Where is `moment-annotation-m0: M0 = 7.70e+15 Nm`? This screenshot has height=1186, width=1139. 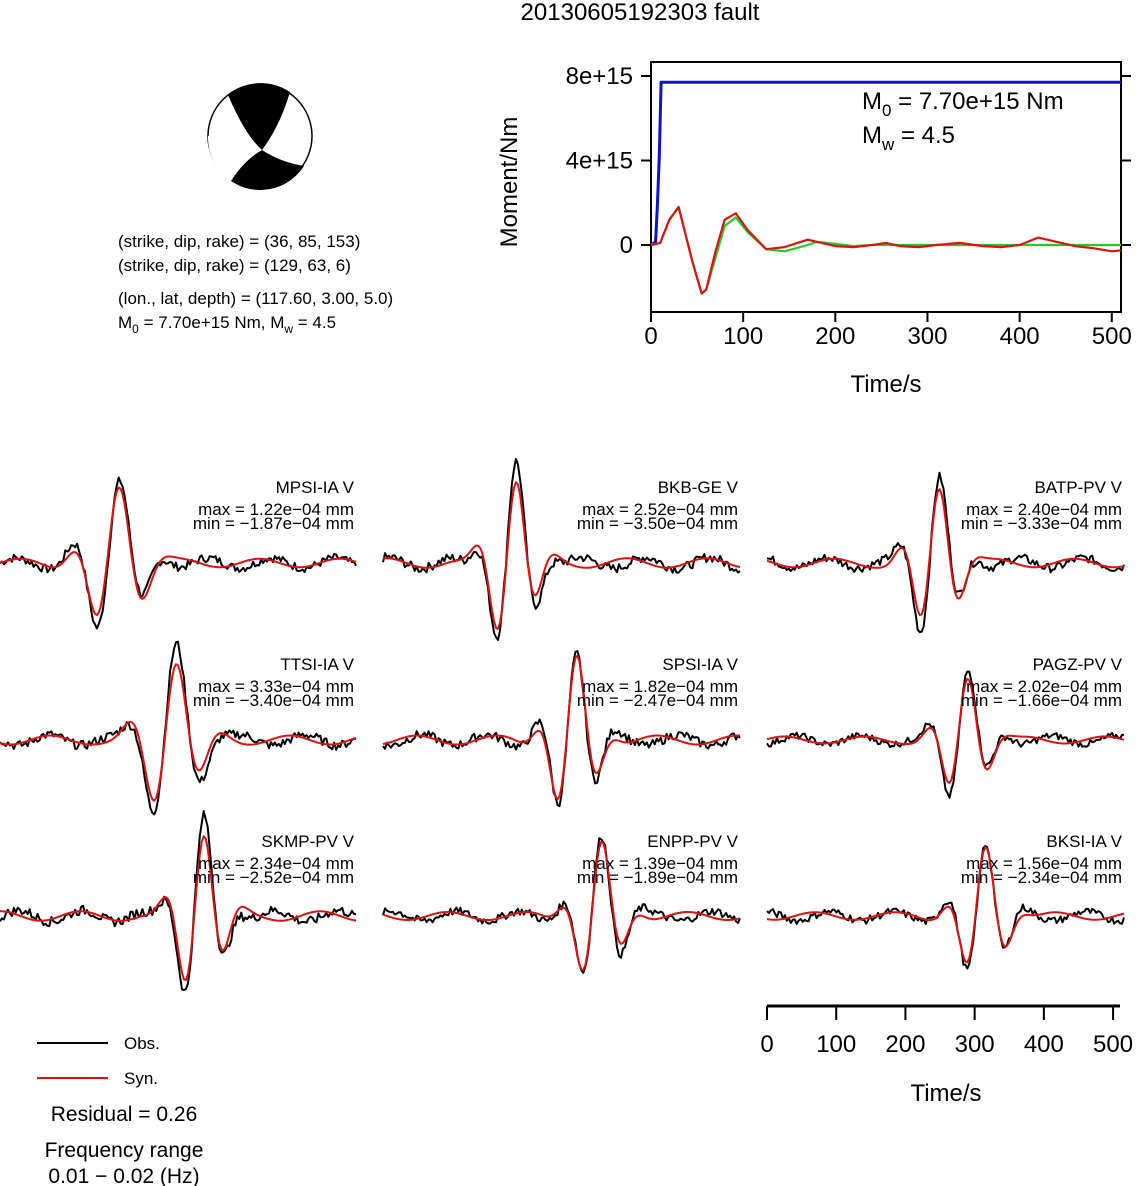
moment-annotation-m0: M0 = 7.70e+15 Nm is located at coordinates (963, 104).